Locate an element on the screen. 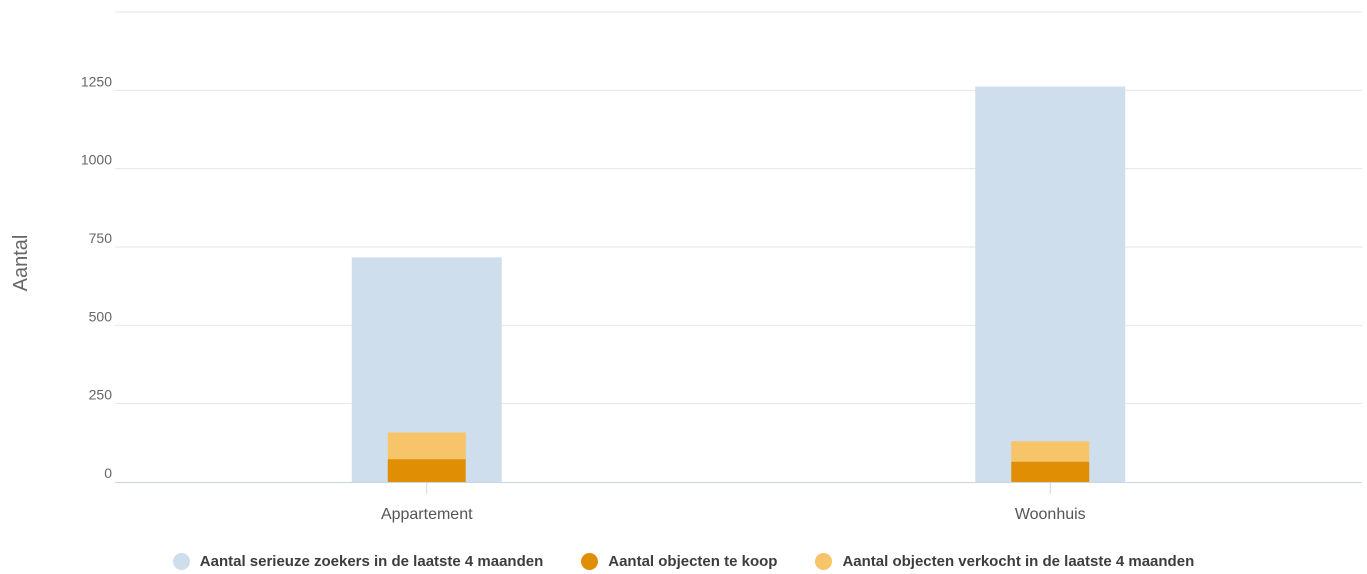 Image resolution: width=1367 pixels, height=574 pixels. legend-label-te-koop: Aantal objecten te koop is located at coordinates (693, 561).